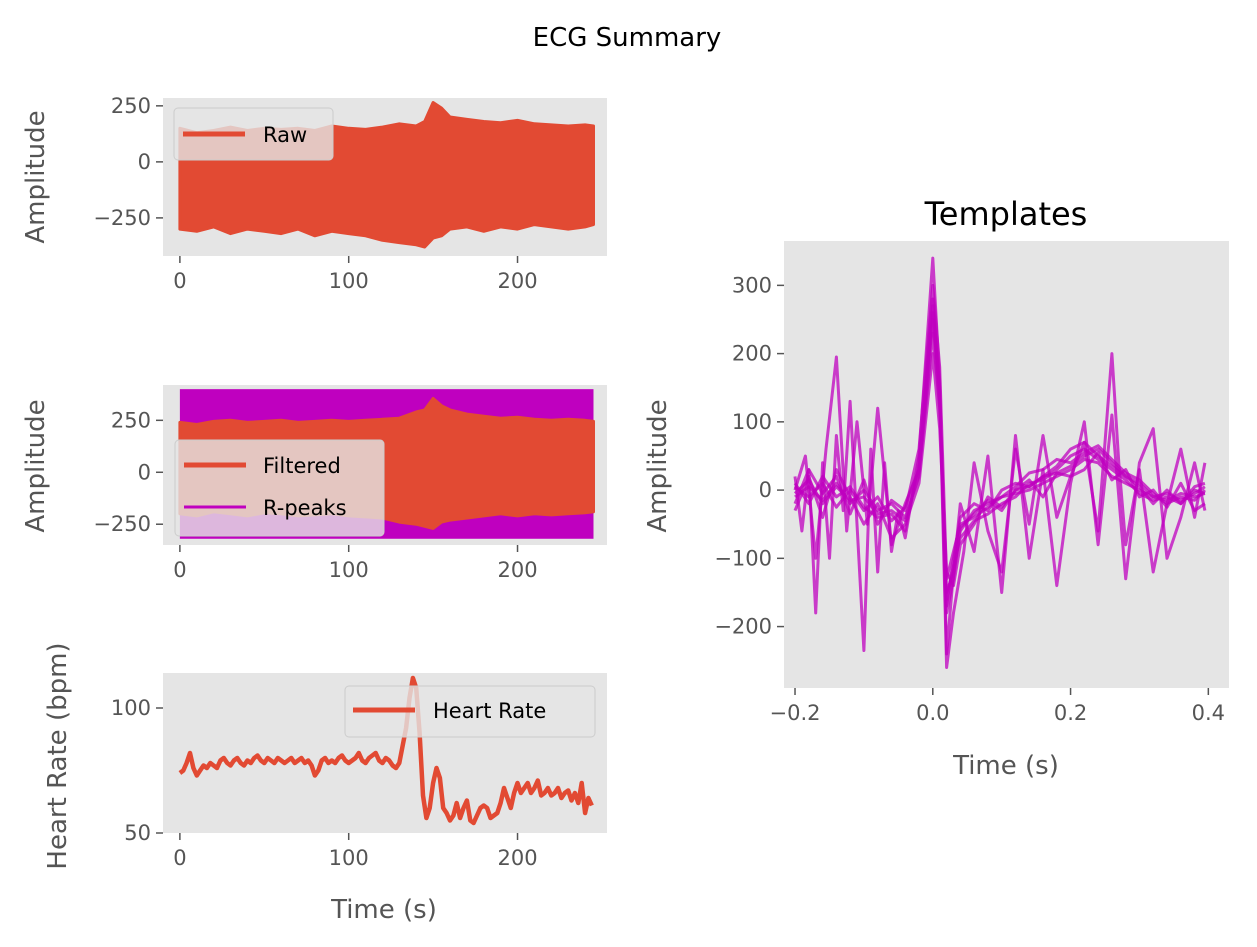 This screenshot has width=1257, height=947. Describe the element at coordinates (1070, 713) in the screenshot. I see `x-tick-label: 0.2` at that location.